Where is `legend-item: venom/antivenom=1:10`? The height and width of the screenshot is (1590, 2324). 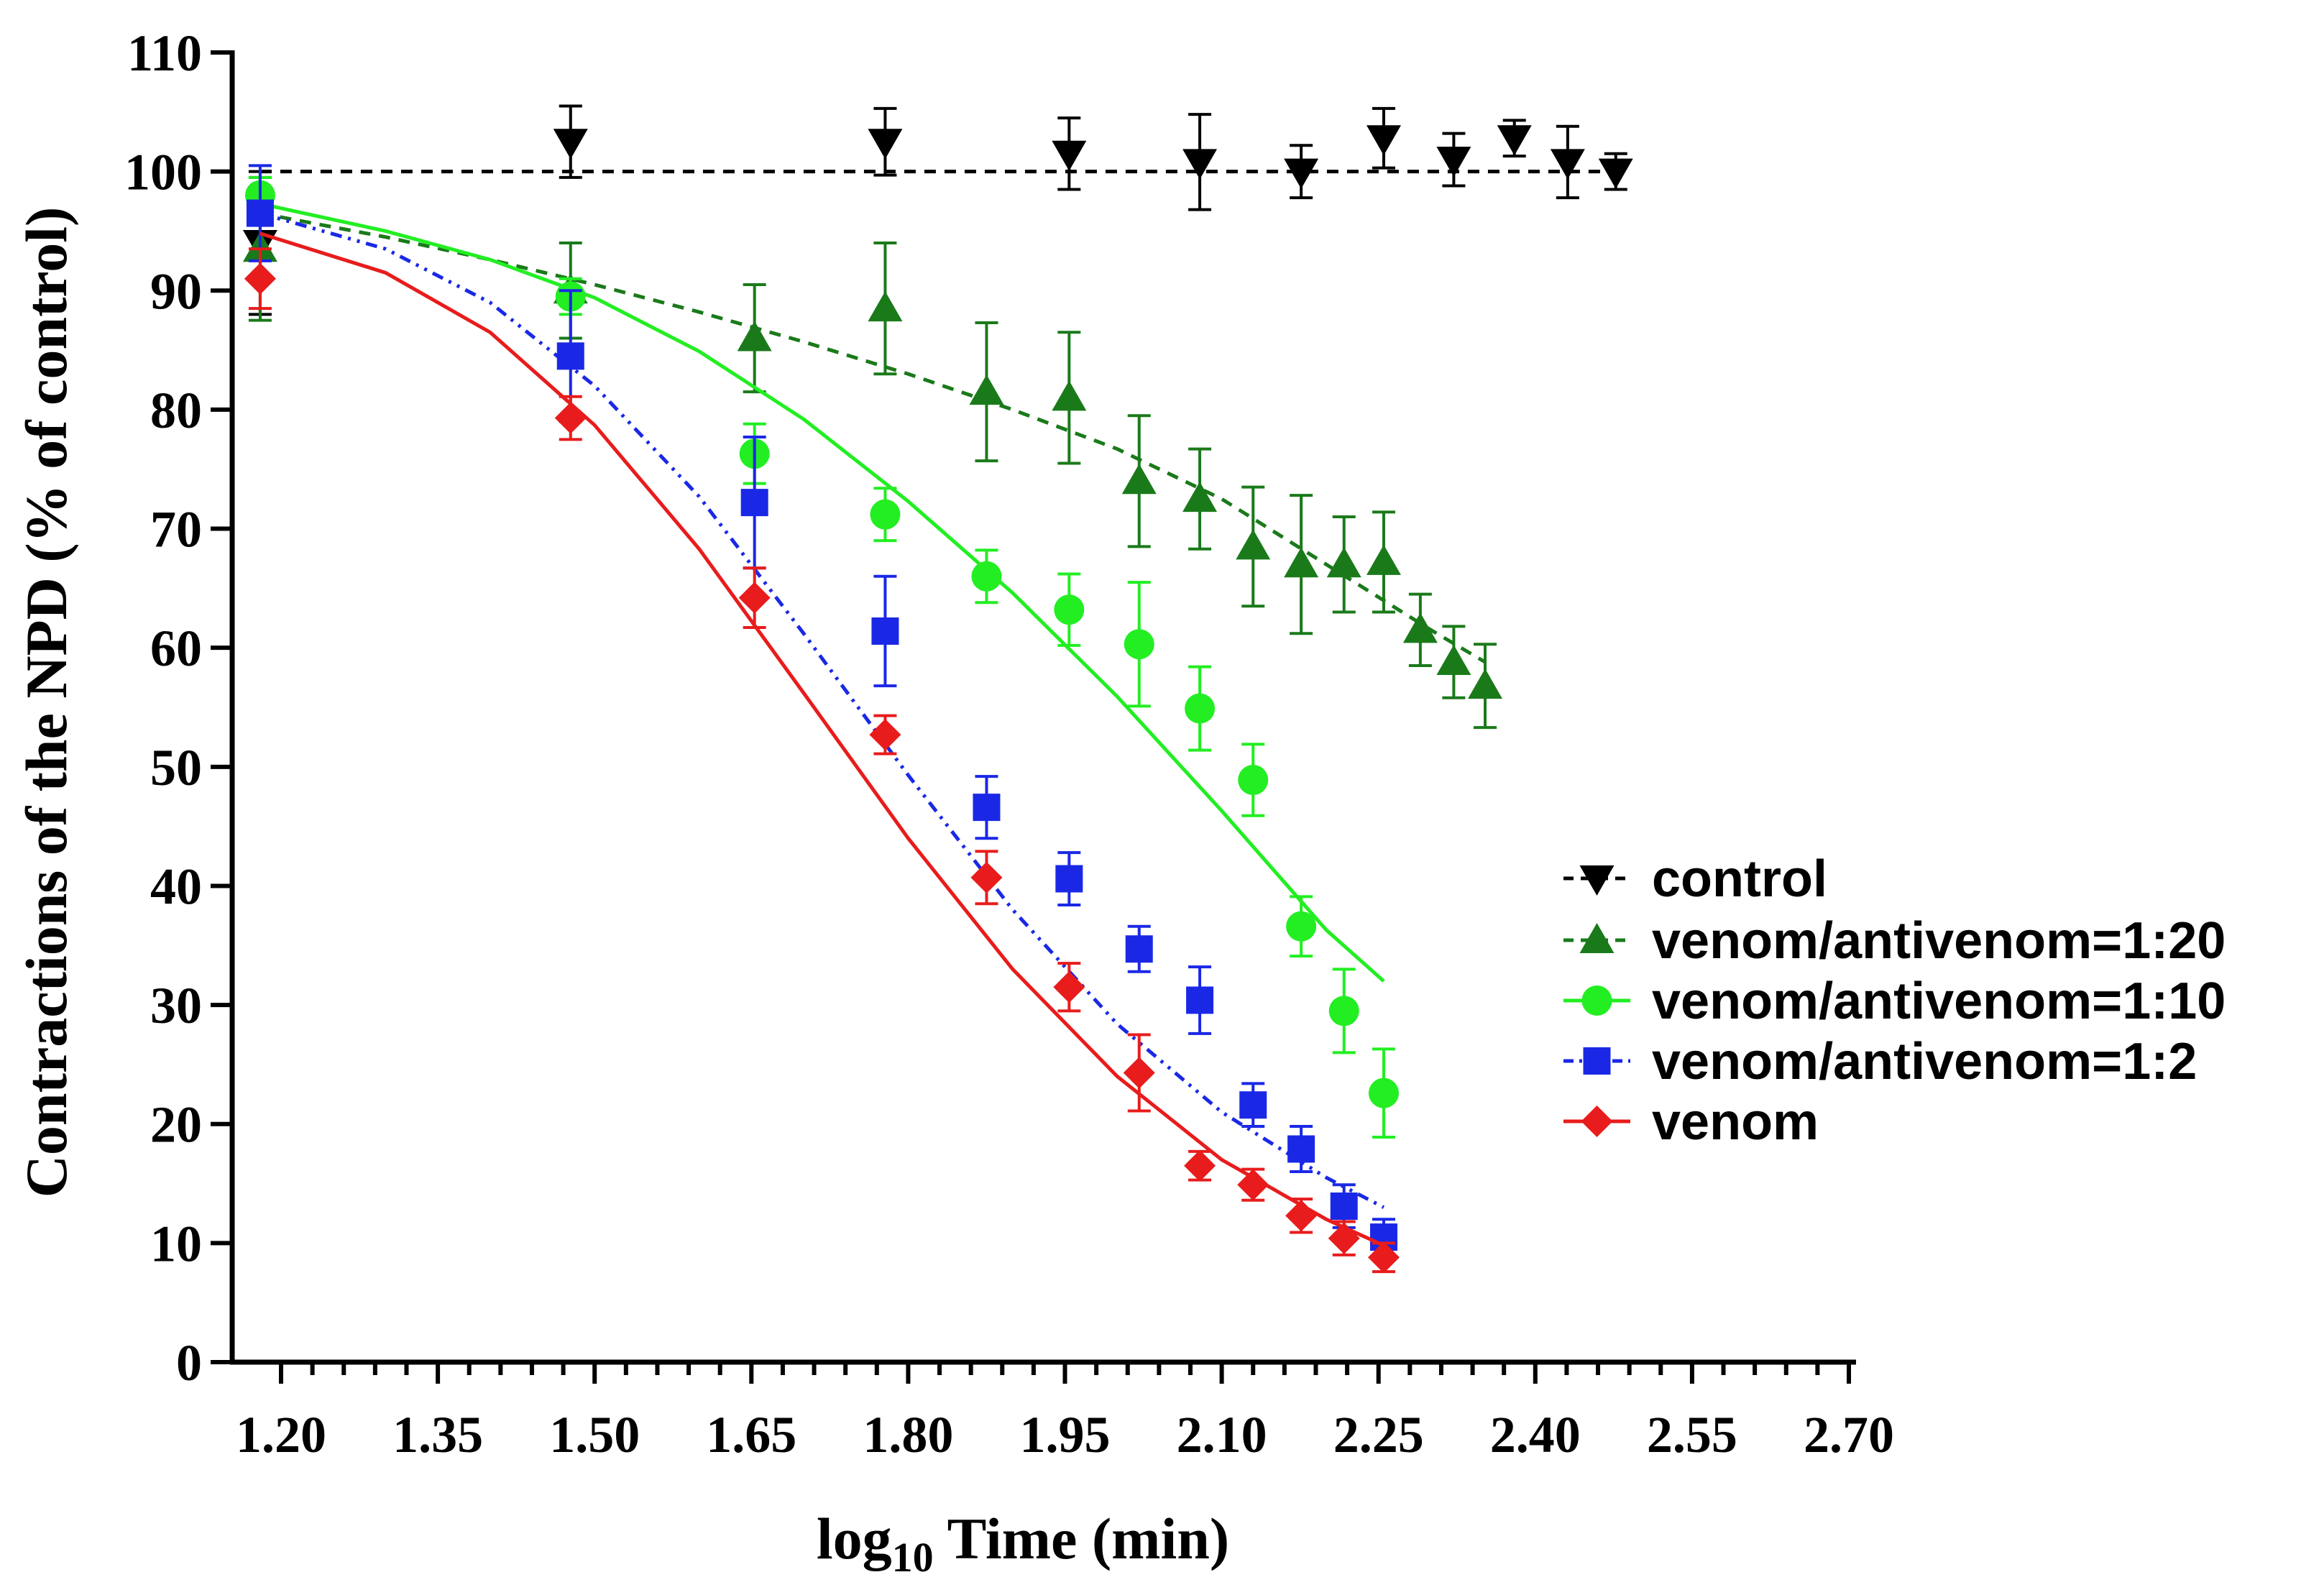
legend-item: venom/antivenom=1:10 is located at coordinates (1894, 1001).